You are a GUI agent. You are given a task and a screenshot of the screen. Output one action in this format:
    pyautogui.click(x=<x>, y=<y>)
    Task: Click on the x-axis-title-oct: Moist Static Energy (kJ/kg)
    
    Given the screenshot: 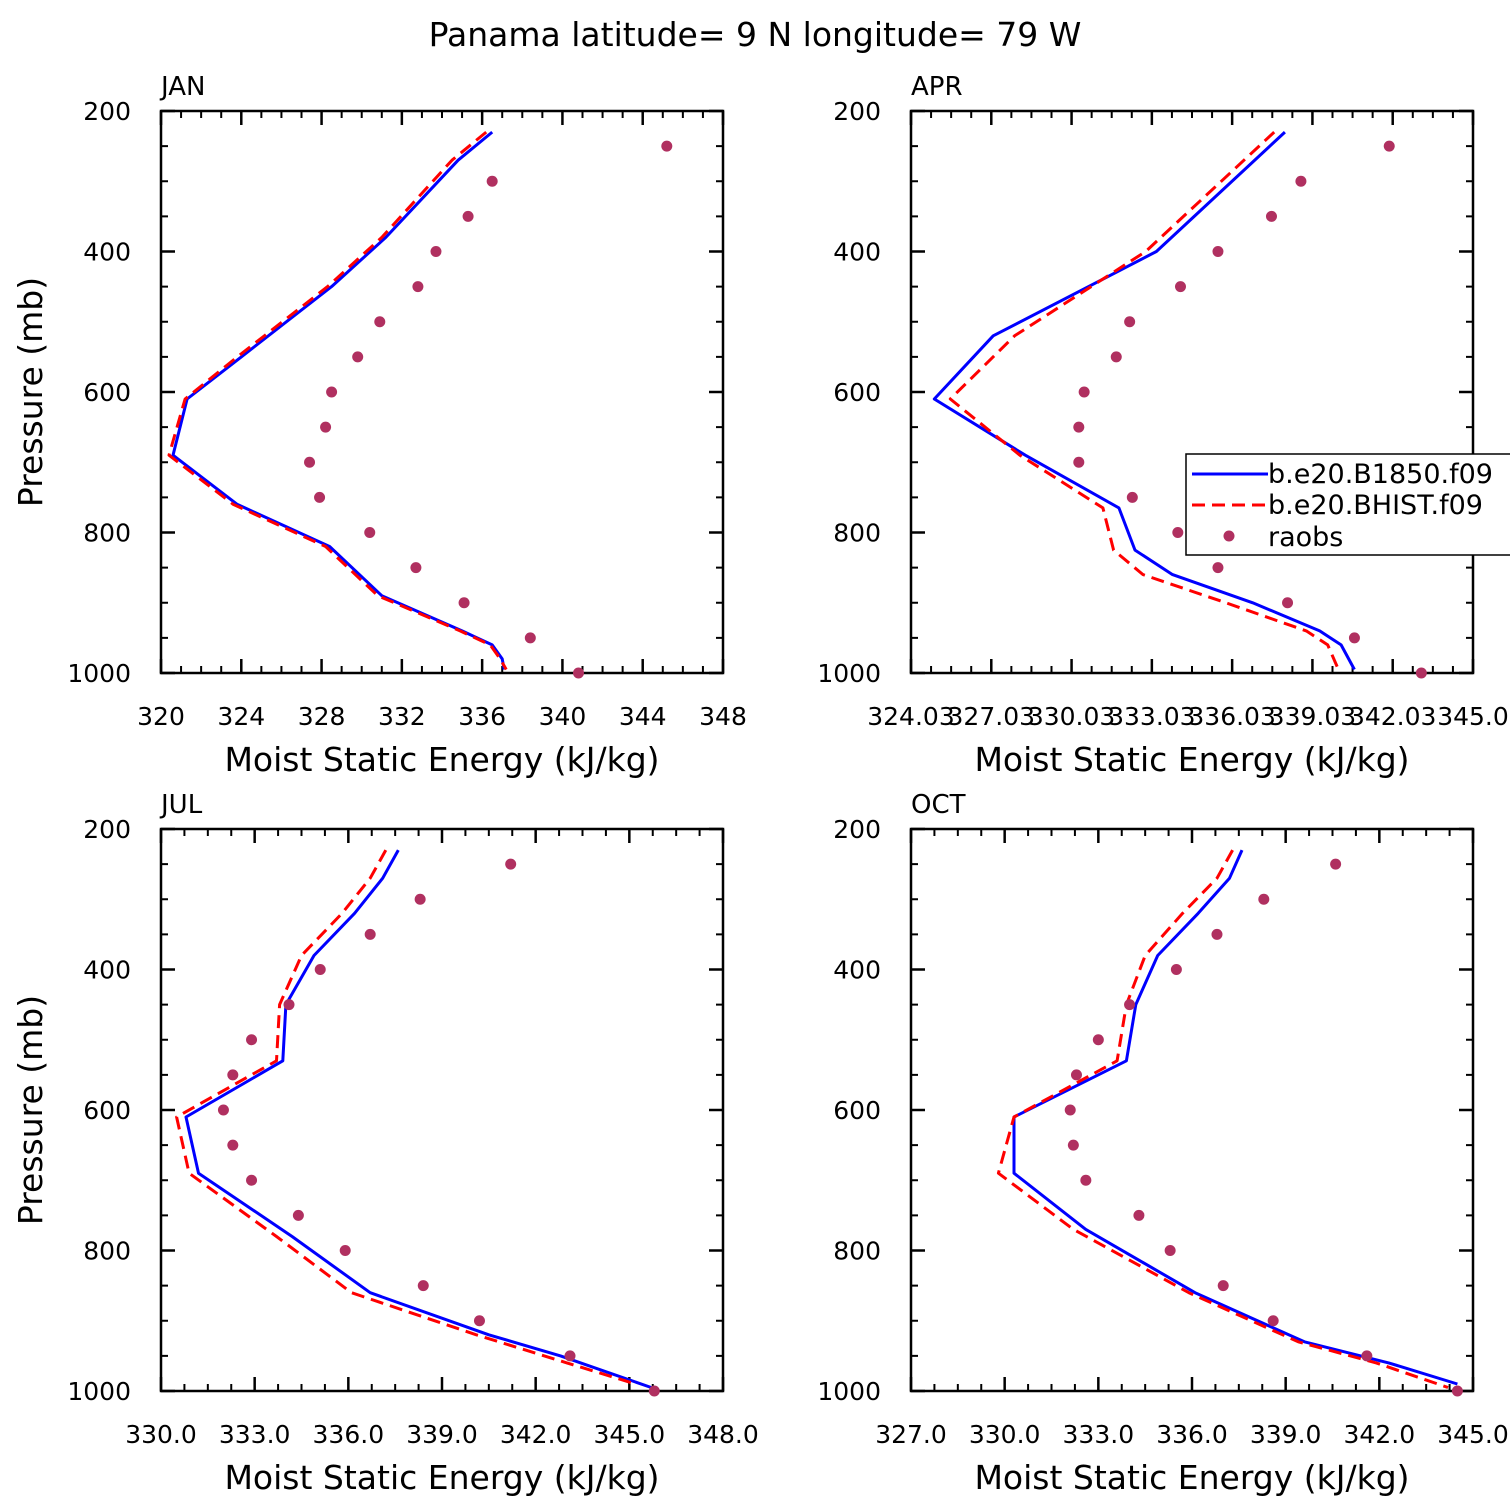 What is the action you would take?
    pyautogui.click(x=1191, y=1477)
    